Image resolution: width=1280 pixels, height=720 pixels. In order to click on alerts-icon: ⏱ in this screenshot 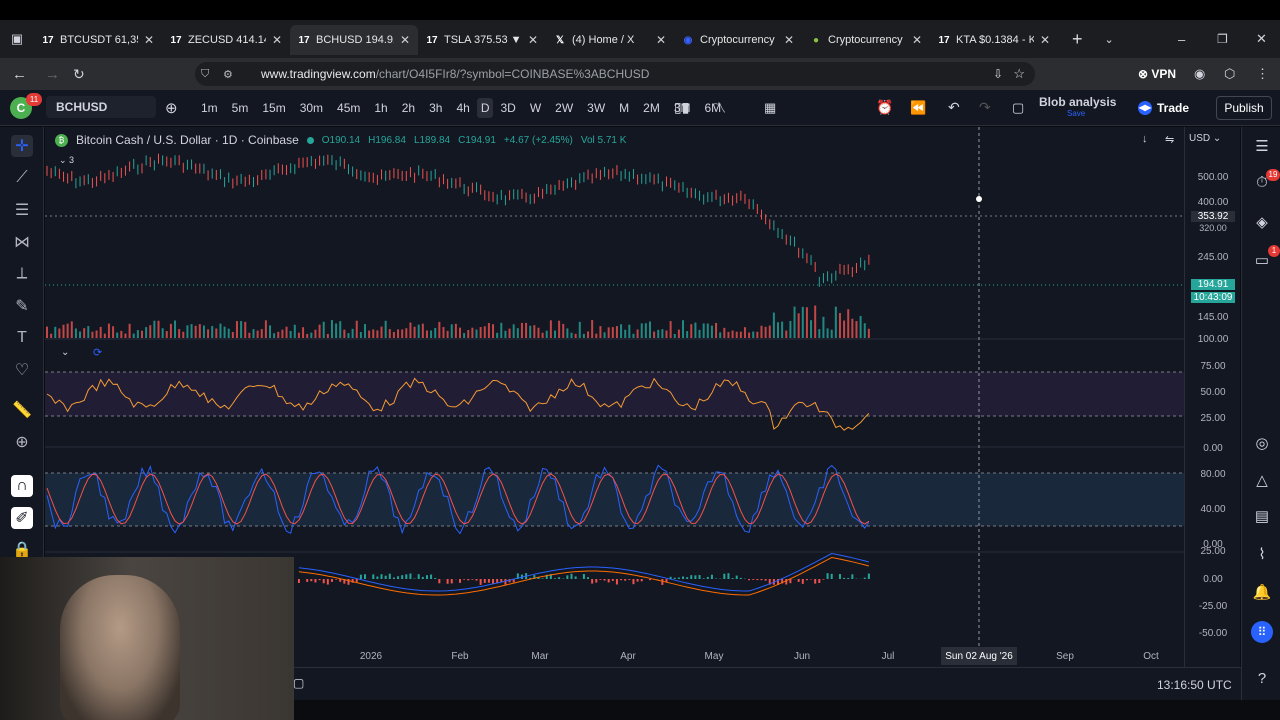, I will do `click(1262, 182)`.